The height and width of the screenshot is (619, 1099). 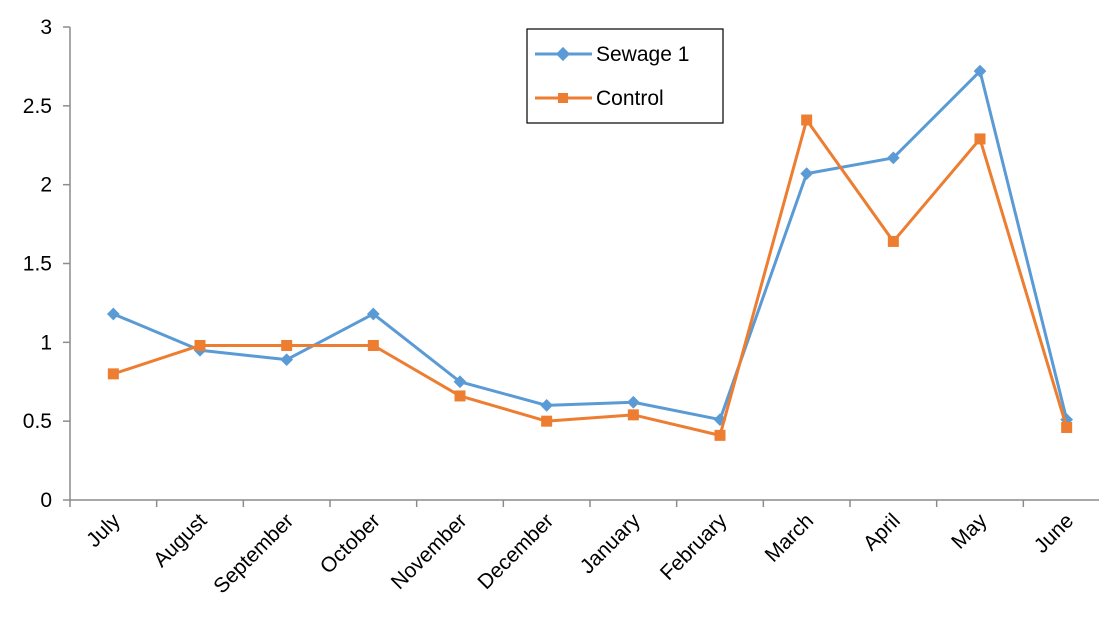 I want to click on data-point-control-august, so click(x=200, y=345).